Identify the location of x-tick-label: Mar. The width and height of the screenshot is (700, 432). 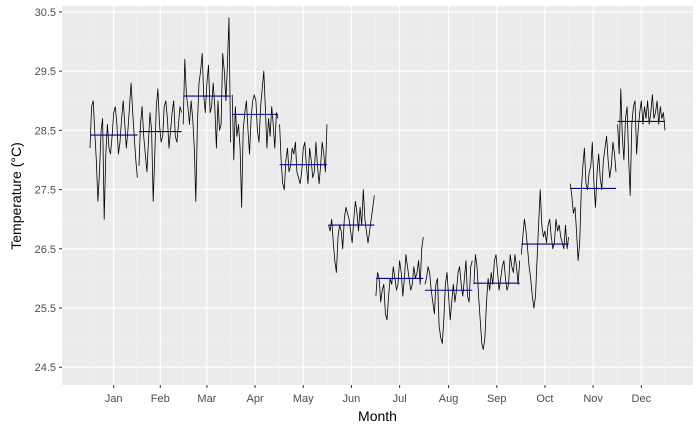
(206, 399).